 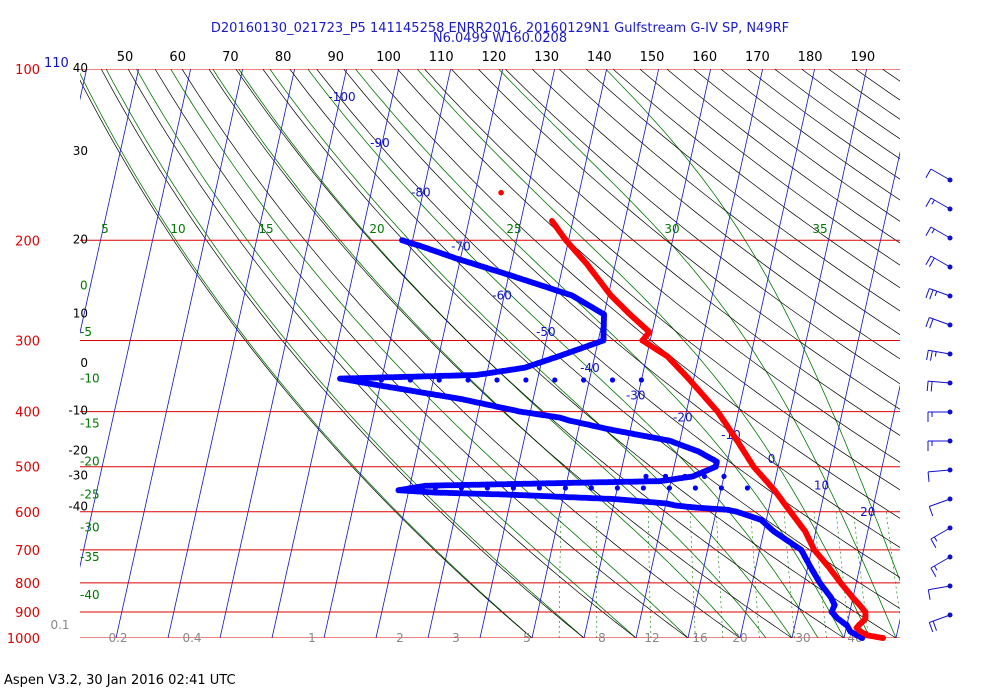 What do you see at coordinates (546, 332) in the screenshot?
I see `isotherm-label: -50` at bounding box center [546, 332].